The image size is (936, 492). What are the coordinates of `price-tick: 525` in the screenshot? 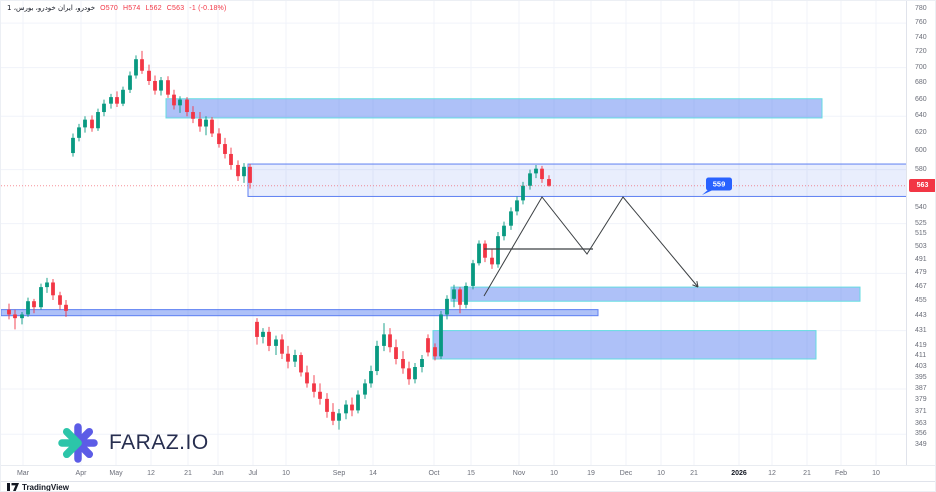 It's located at (921, 223).